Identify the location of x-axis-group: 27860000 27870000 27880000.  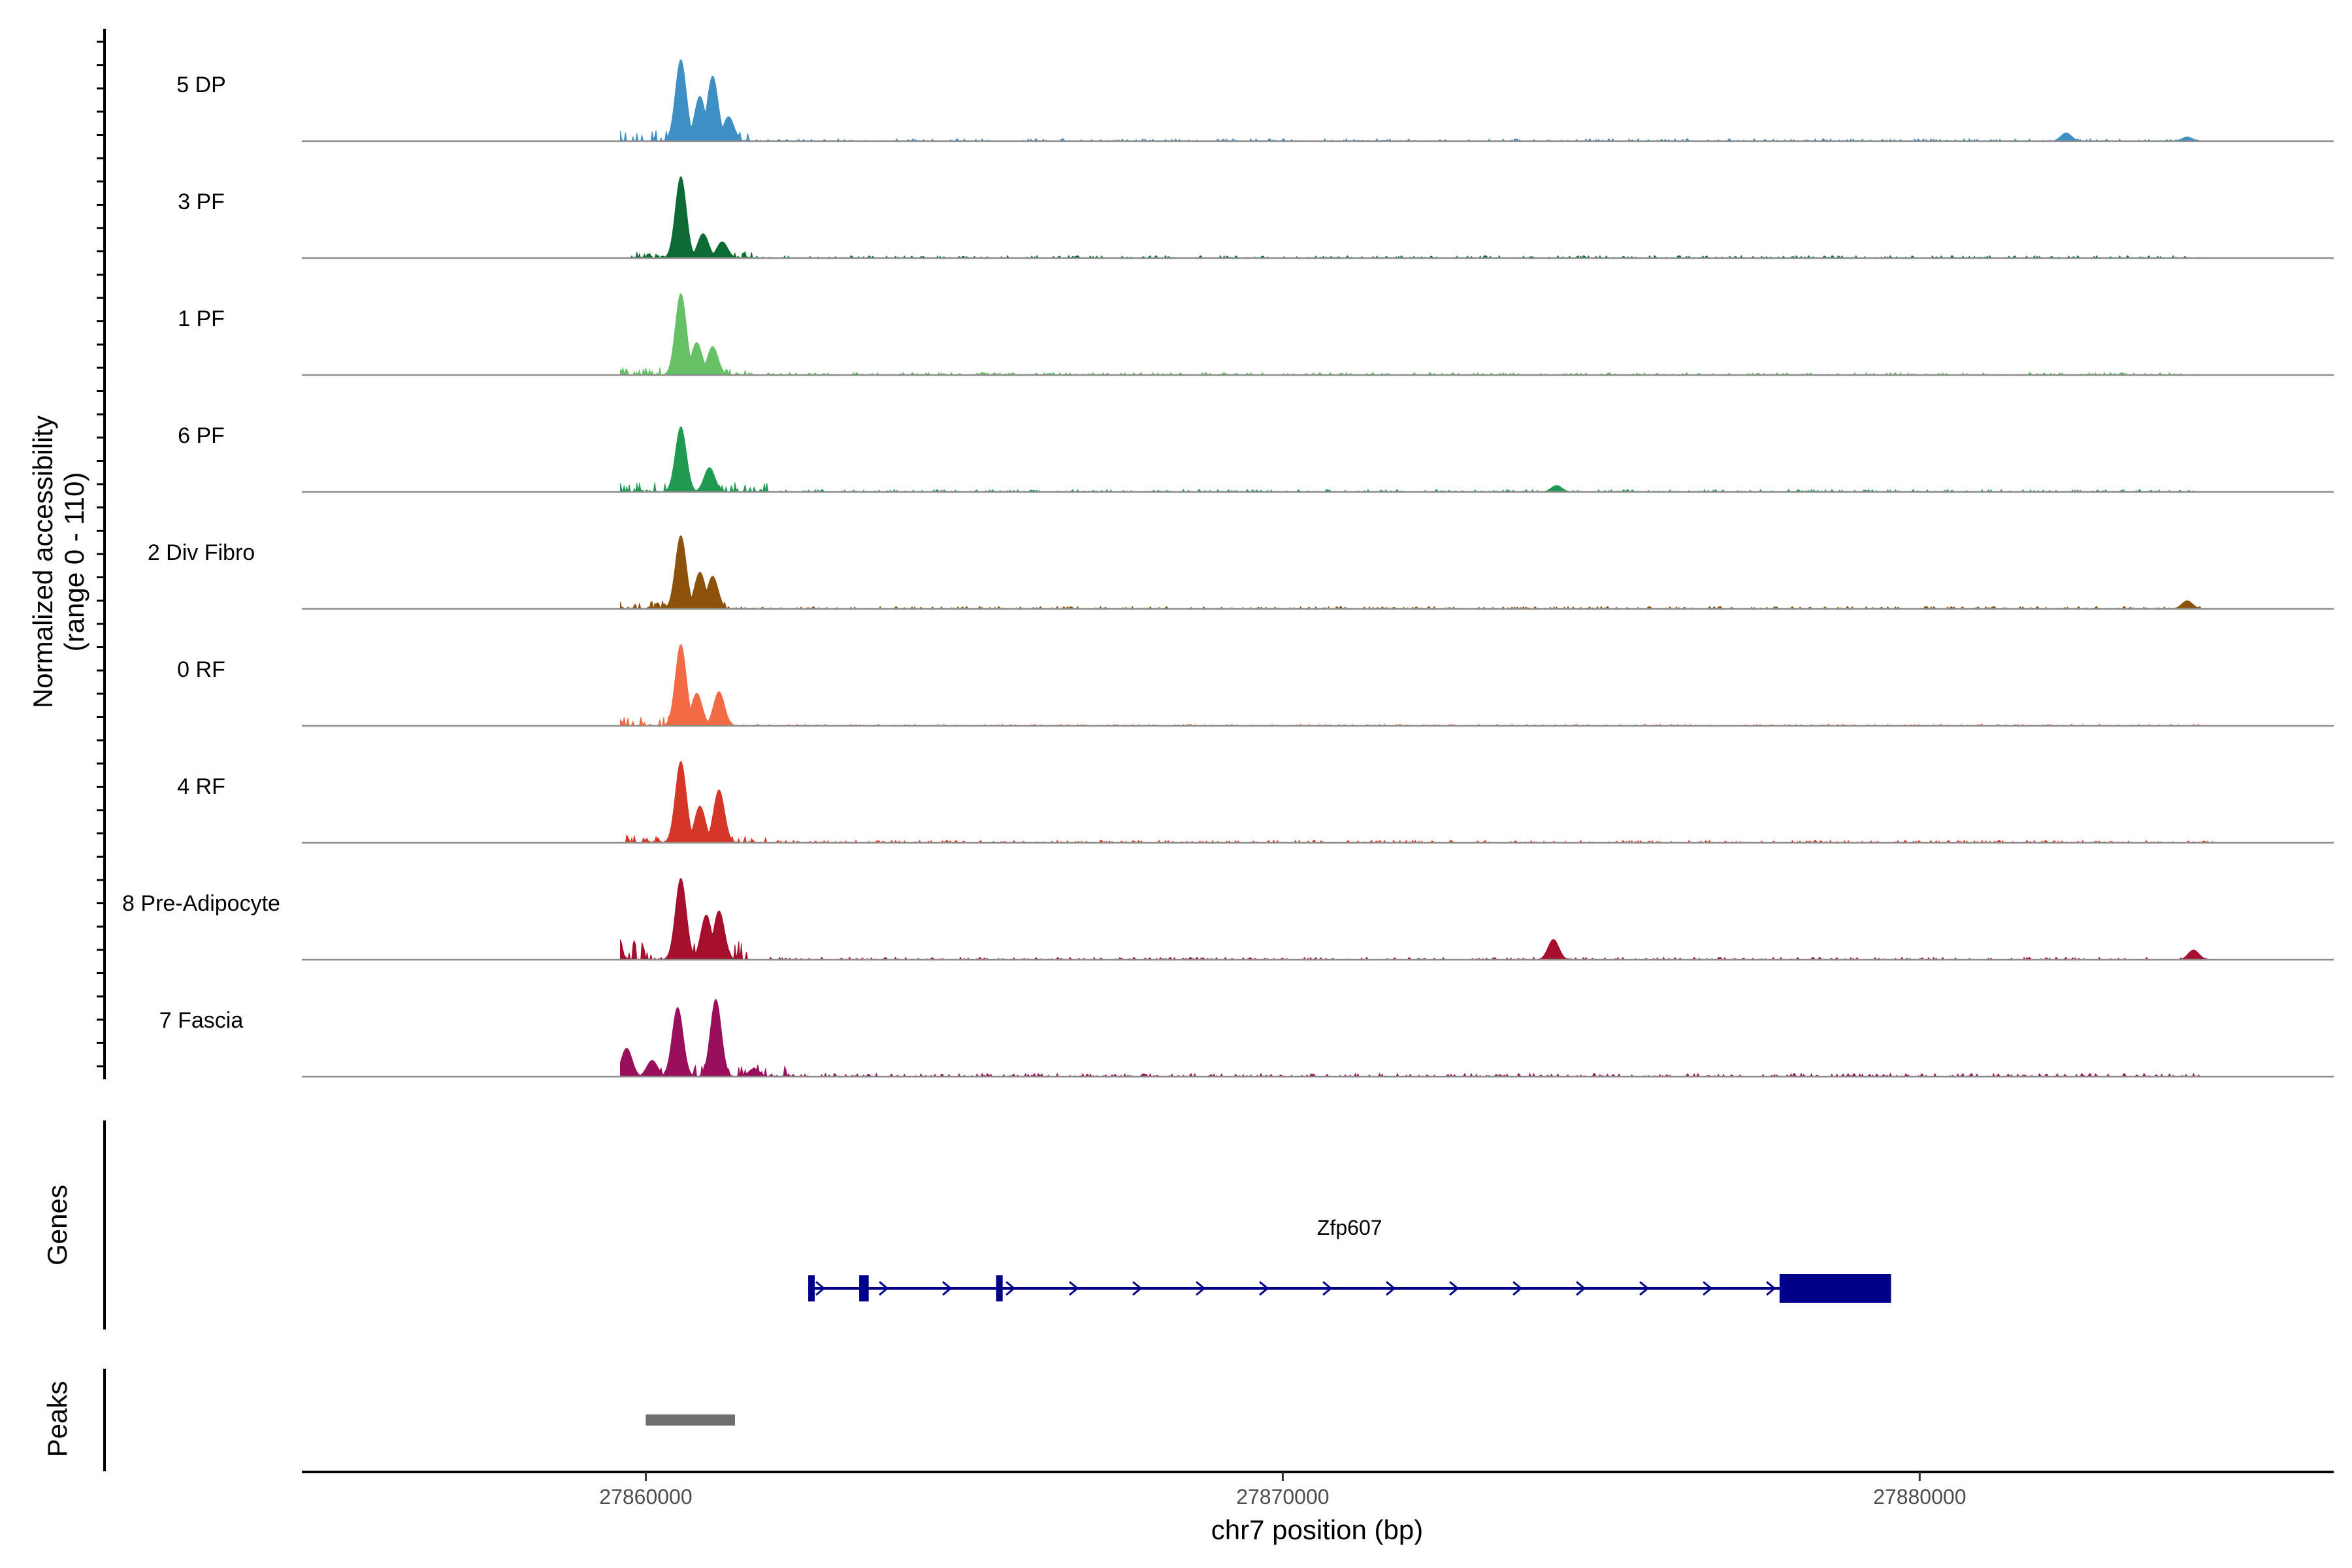
(1318, 1490).